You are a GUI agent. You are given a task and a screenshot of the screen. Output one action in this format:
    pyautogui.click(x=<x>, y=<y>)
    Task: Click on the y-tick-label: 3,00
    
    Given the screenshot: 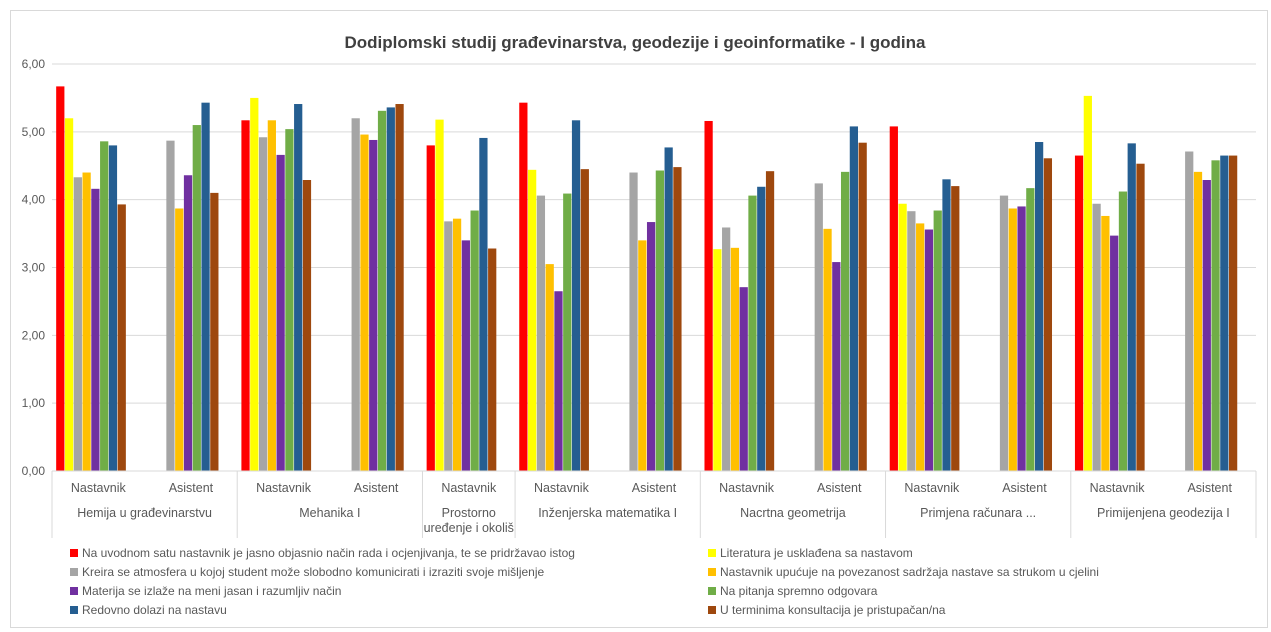 What is the action you would take?
    pyautogui.click(x=34, y=268)
    